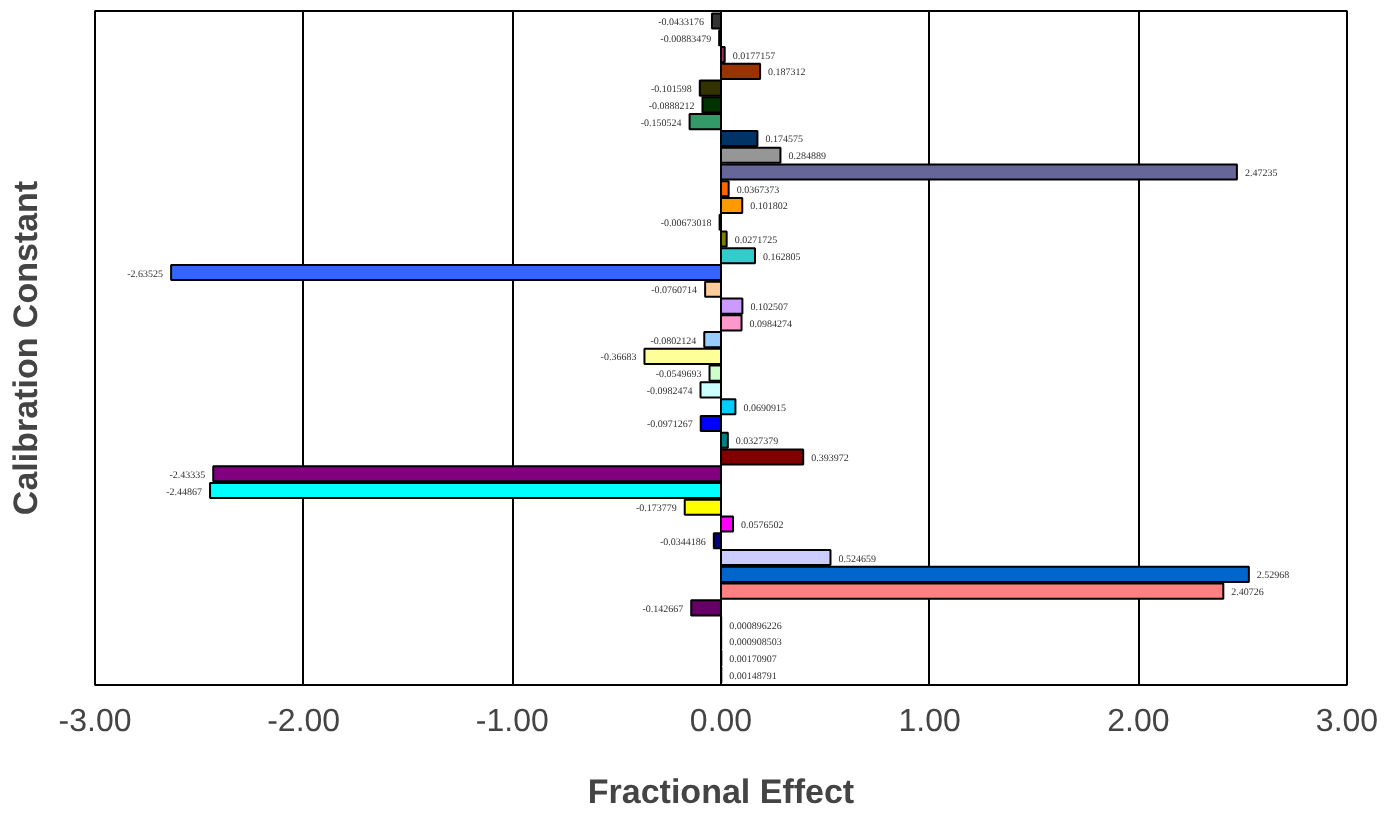  I want to click on x-tick-label: -3.00, so click(95, 722).